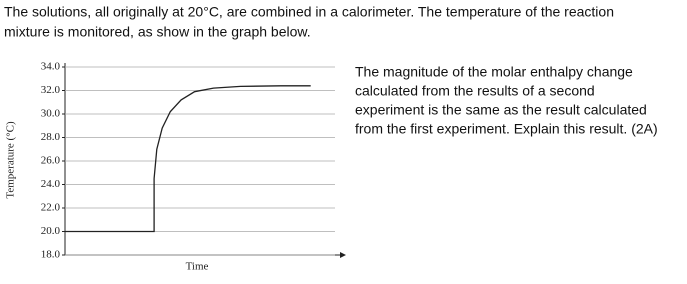  Describe the element at coordinates (51, 90) in the screenshot. I see `y-tick-label: 32.0` at that location.